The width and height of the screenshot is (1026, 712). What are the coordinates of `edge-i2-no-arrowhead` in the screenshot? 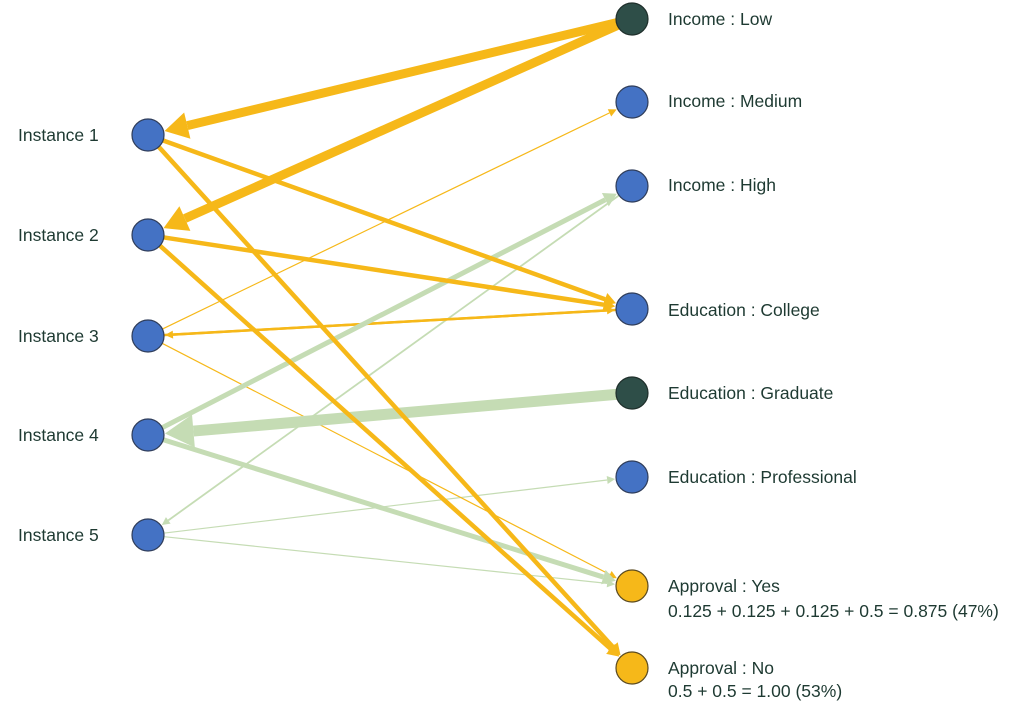 It's located at (613, 650).